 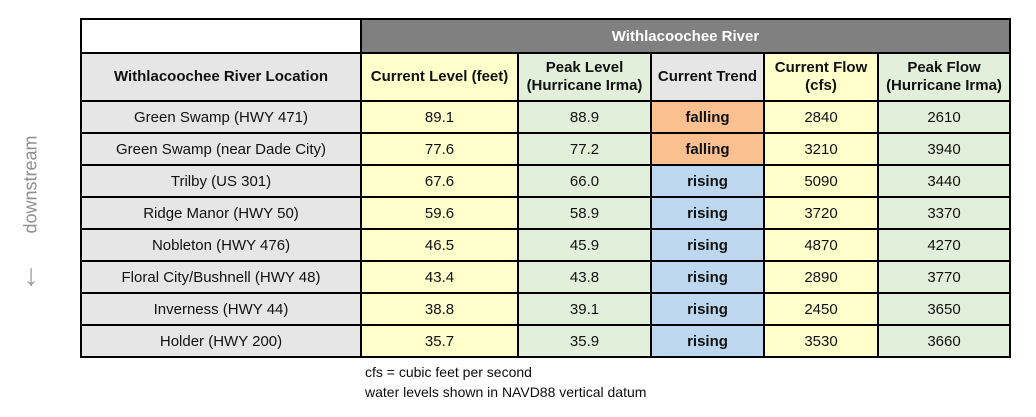 I want to click on cell-peak-flow: 3650, so click(x=944, y=309).